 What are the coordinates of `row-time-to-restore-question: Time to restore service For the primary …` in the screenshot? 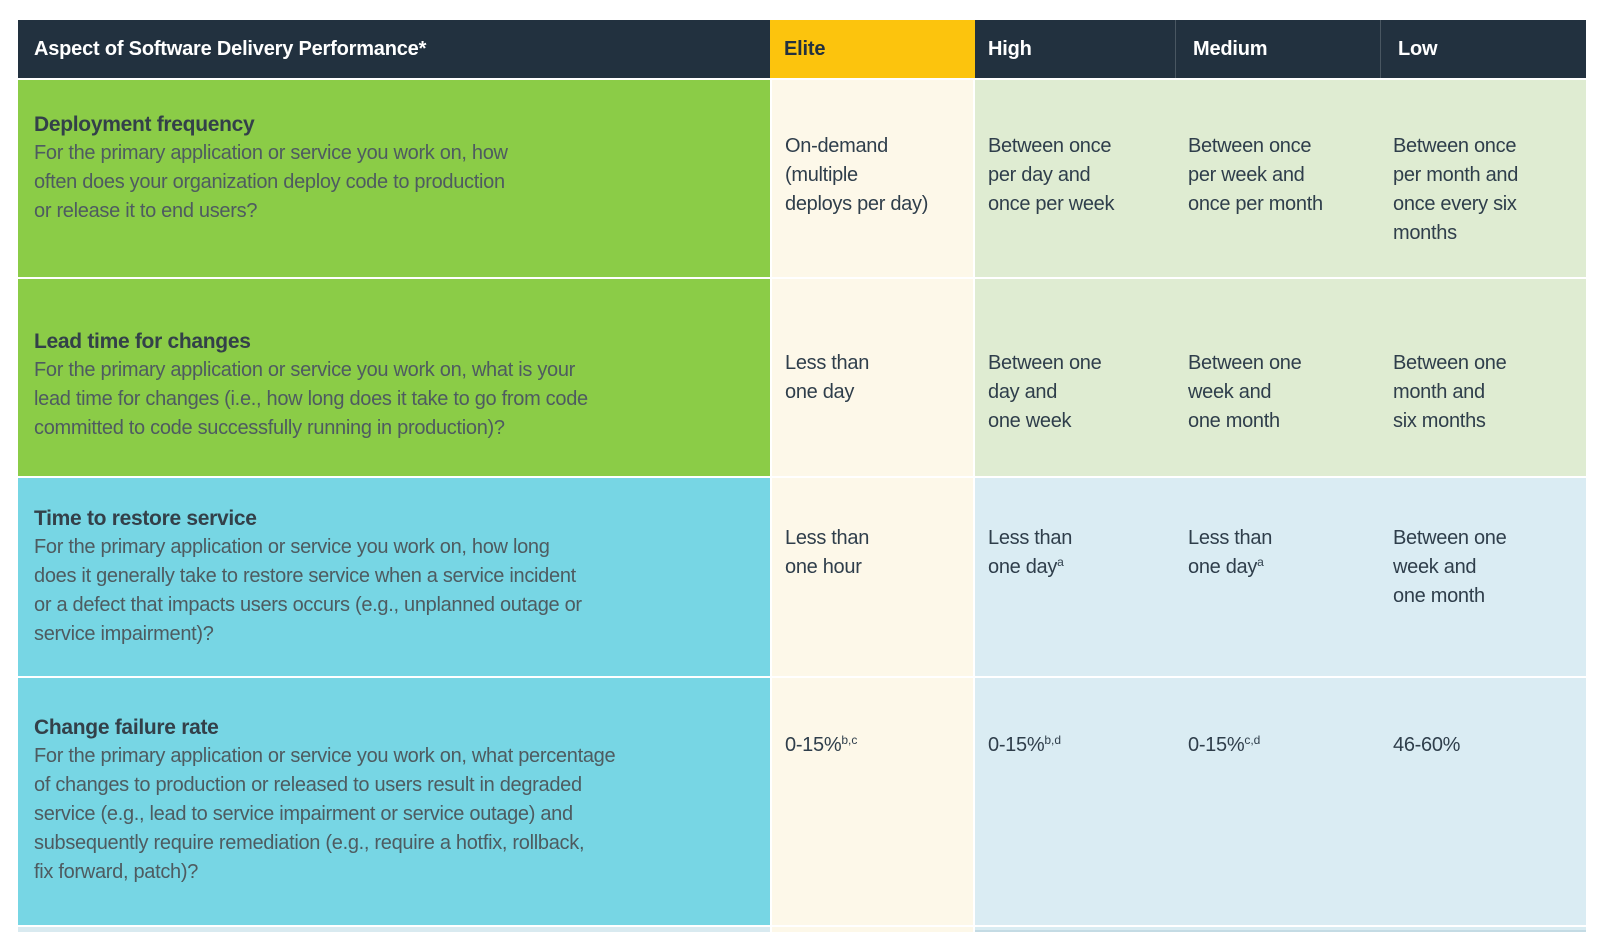 It's located at (394, 577).